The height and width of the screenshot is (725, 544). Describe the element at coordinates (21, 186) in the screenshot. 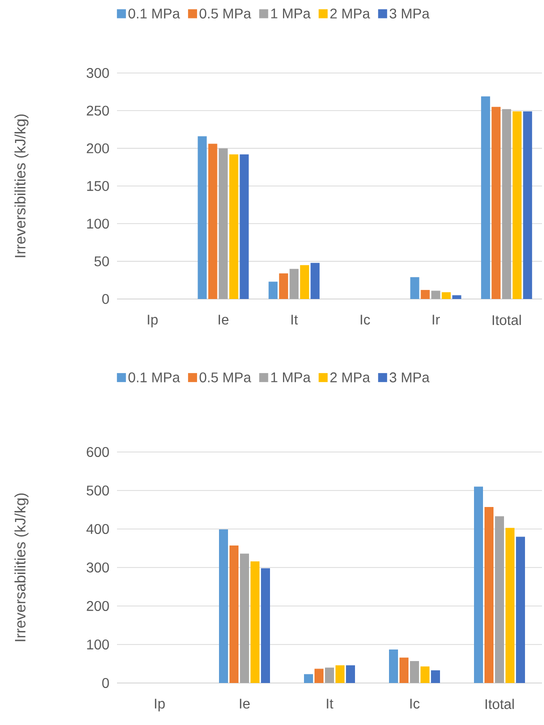

I see `y-axis-title: Irreversibilities (kJ/kg)` at that location.